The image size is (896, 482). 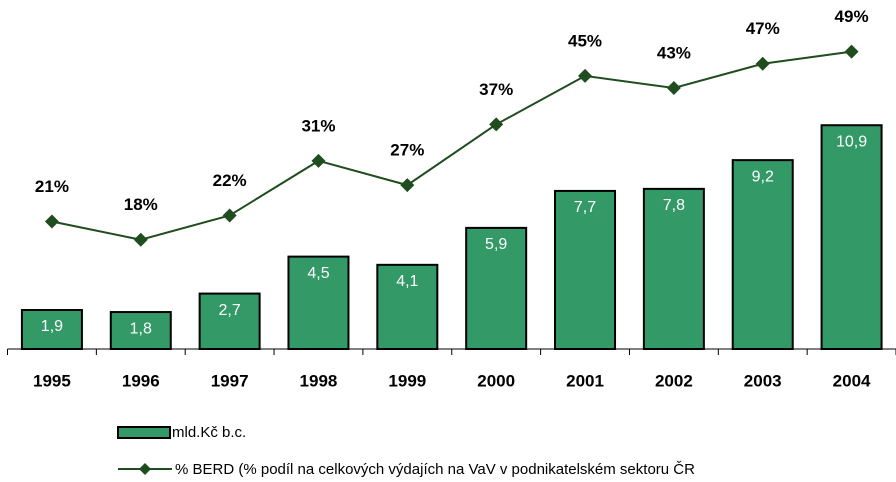 I want to click on x-tick-label: 2003, so click(x=763, y=380).